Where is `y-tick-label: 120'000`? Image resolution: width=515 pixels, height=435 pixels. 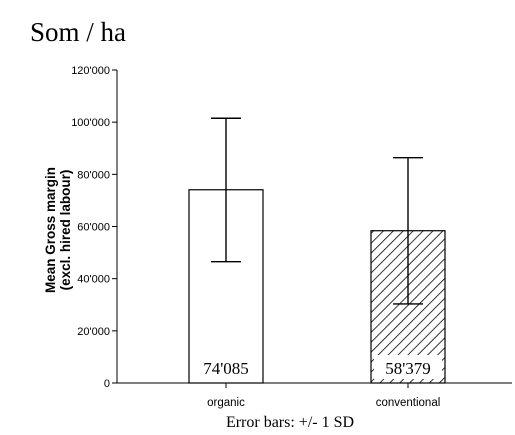 y-tick-label: 120'000 is located at coordinates (90, 71).